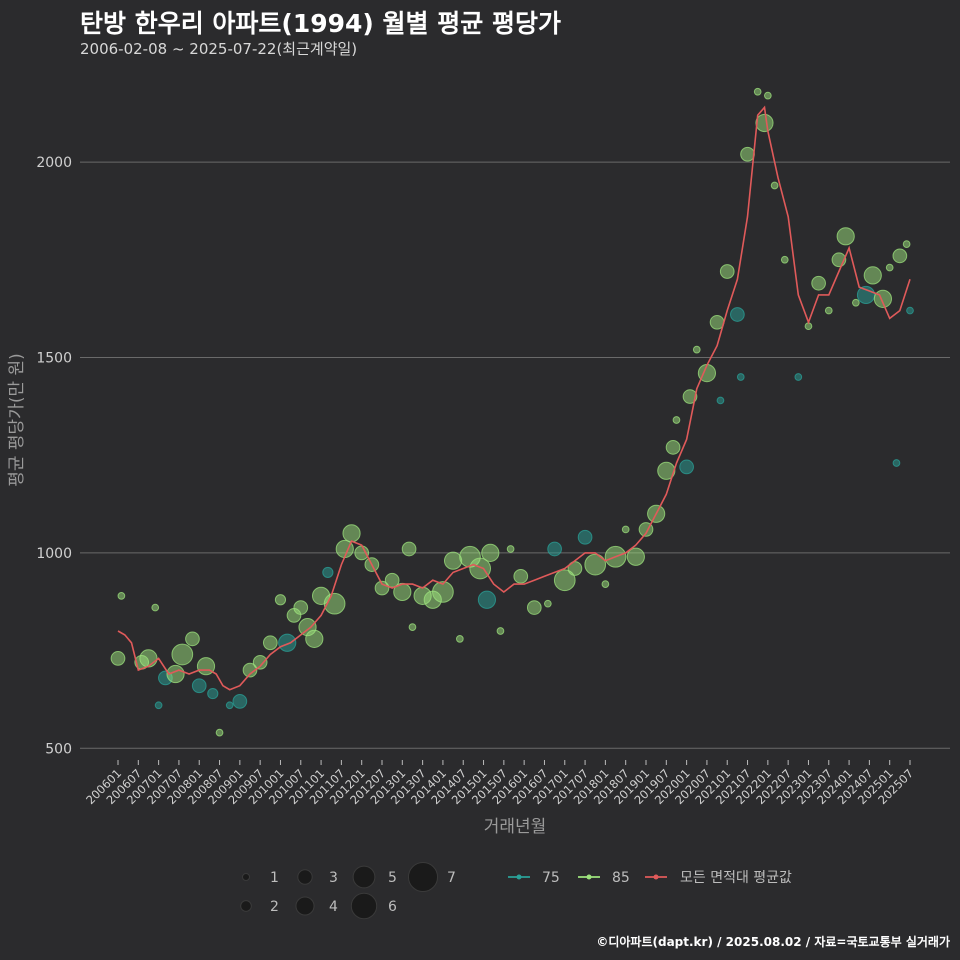  I want to click on x-axis-title: 거래년월, so click(515, 827).